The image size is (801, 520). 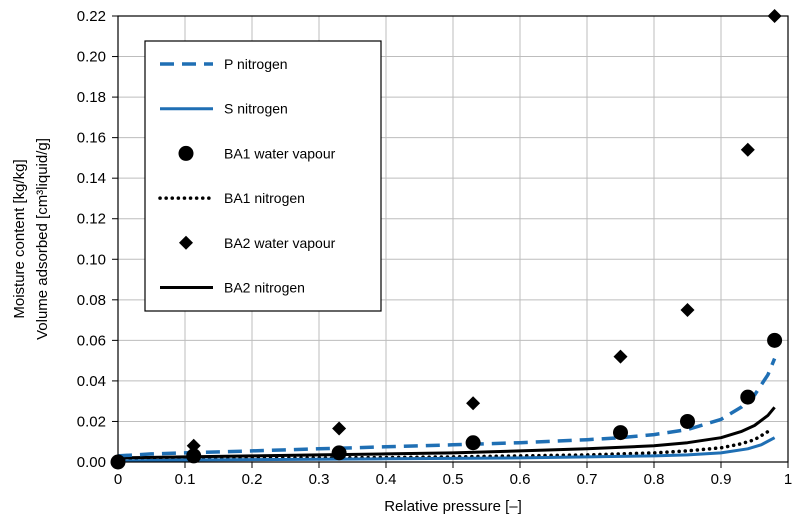 I want to click on x-tick-label: 1, so click(x=788, y=479).